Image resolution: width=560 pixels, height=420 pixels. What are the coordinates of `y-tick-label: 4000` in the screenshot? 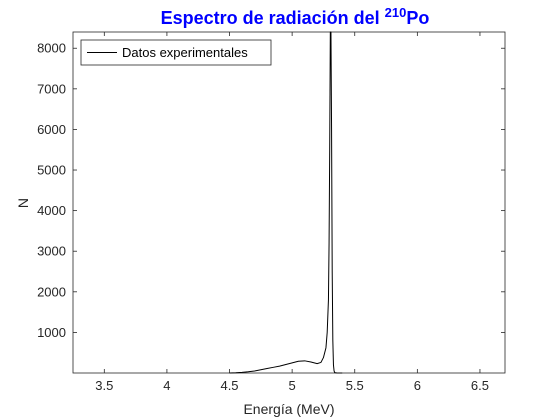 It's located at (51, 210).